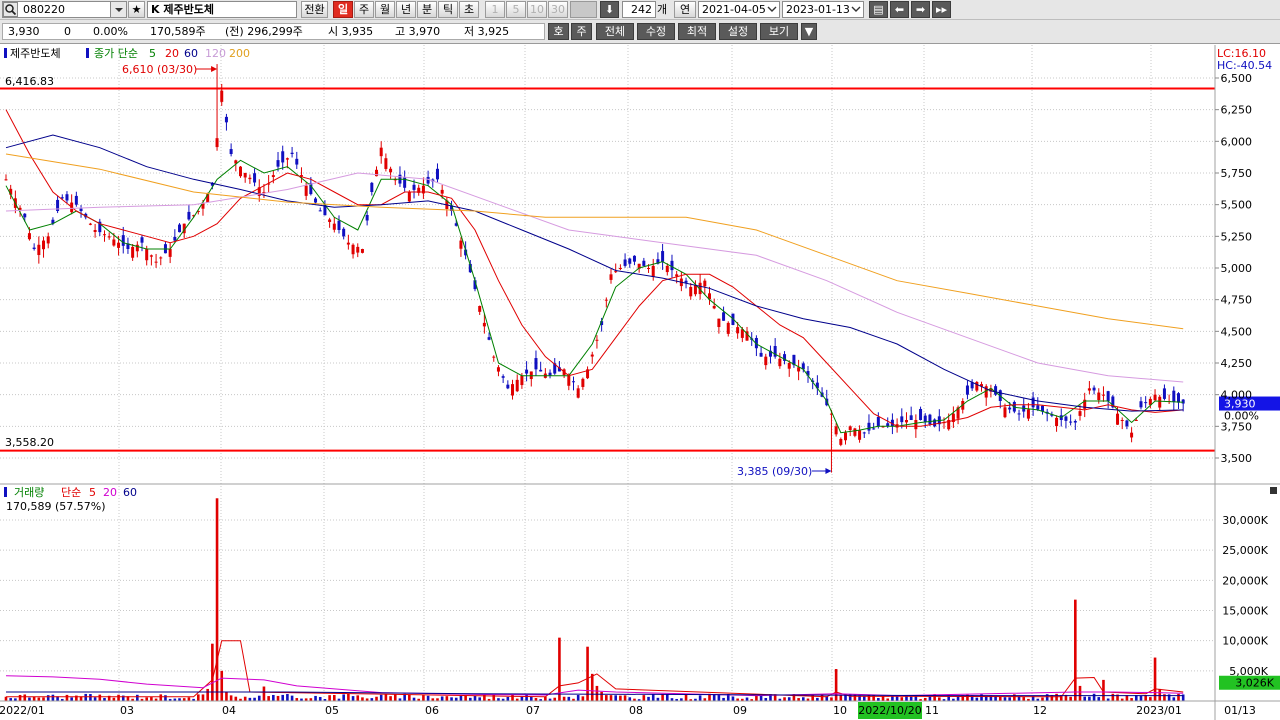 The width and height of the screenshot is (1280, 720). I want to click on period-tab-2: 월, so click(385, 9).